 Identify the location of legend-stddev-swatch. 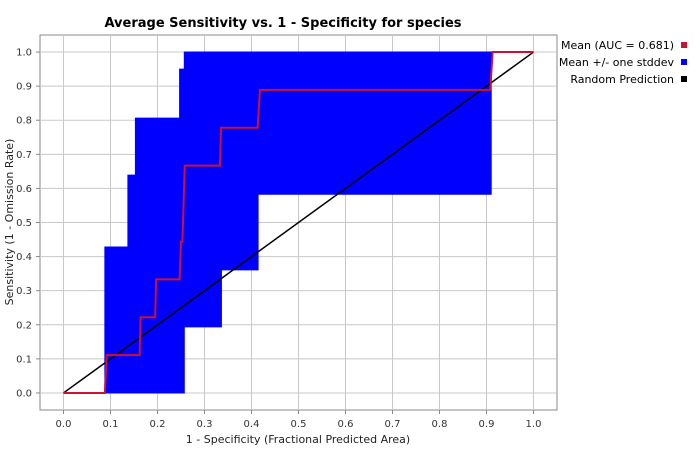
(684, 62).